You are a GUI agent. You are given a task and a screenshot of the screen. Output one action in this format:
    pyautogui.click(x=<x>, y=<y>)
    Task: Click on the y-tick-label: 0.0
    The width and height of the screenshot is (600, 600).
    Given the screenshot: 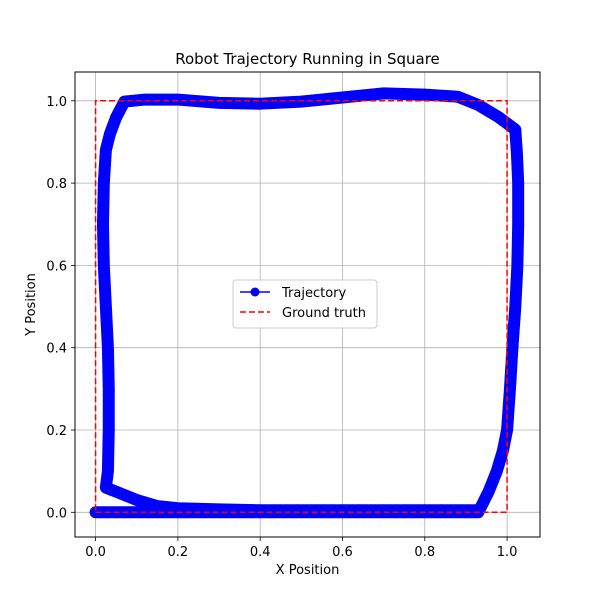 What is the action you would take?
    pyautogui.click(x=56, y=513)
    